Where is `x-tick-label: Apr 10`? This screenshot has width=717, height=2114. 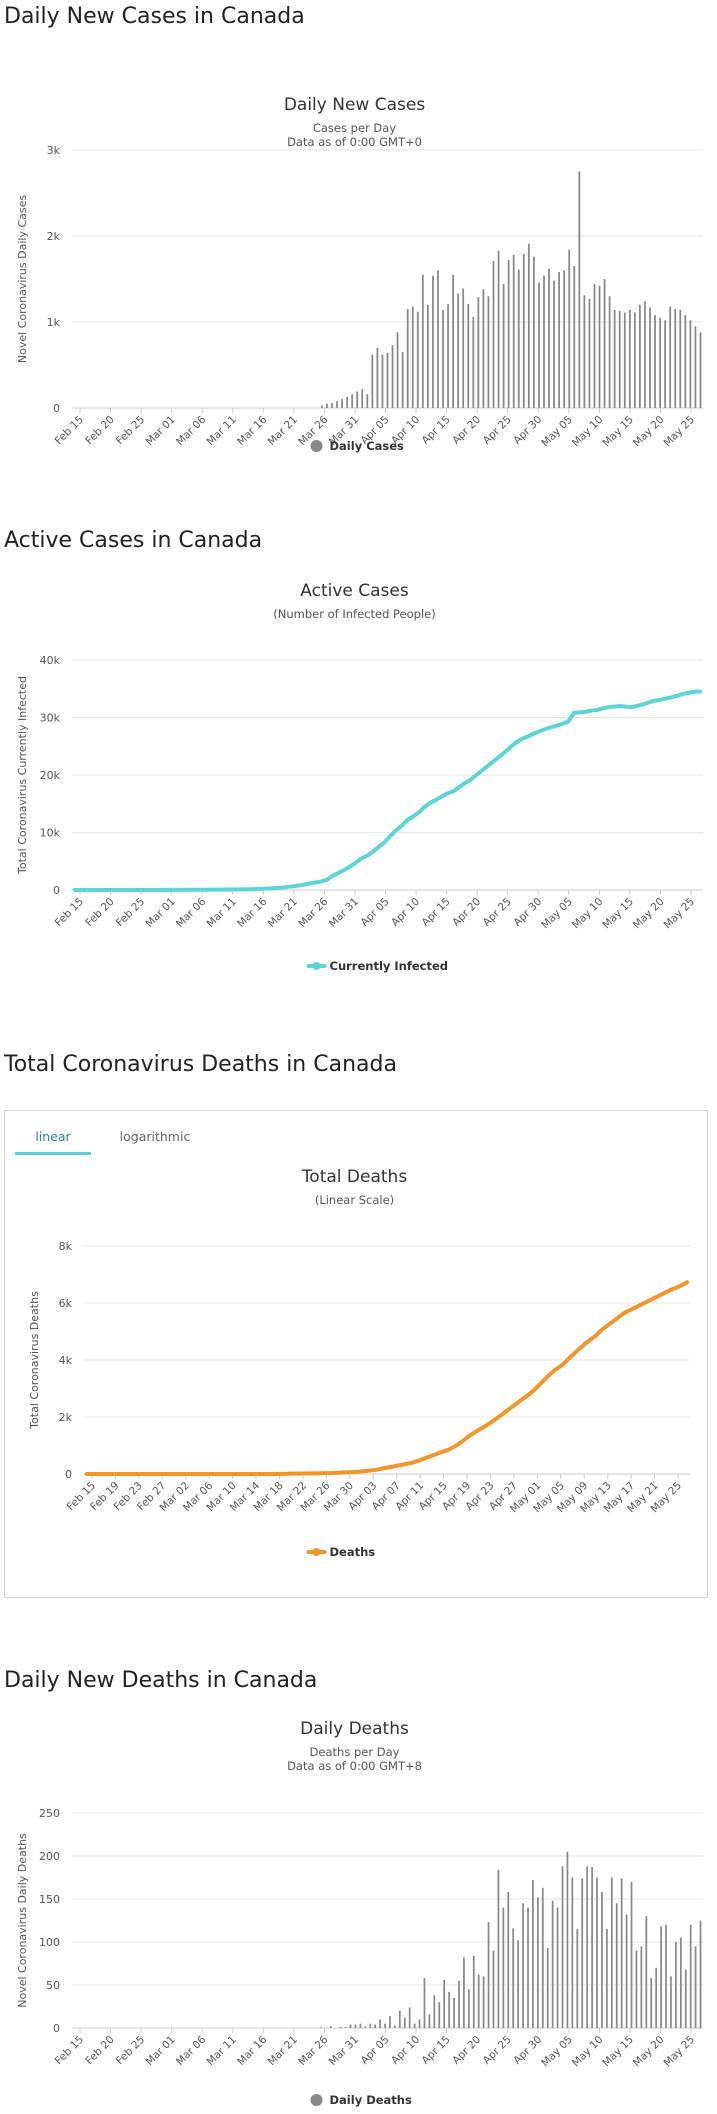
x-tick-label: Apr 10 is located at coordinates (405, 912).